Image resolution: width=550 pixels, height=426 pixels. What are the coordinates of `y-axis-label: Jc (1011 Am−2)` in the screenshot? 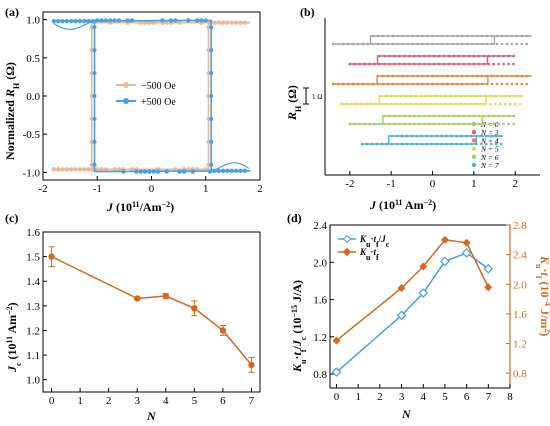 It's located at (14, 337).